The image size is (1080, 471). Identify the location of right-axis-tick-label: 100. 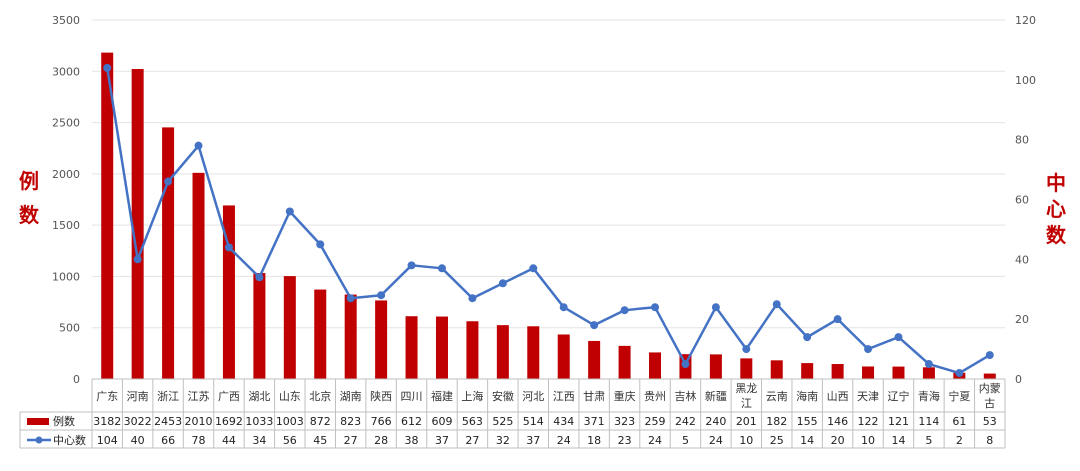
(1025, 80).